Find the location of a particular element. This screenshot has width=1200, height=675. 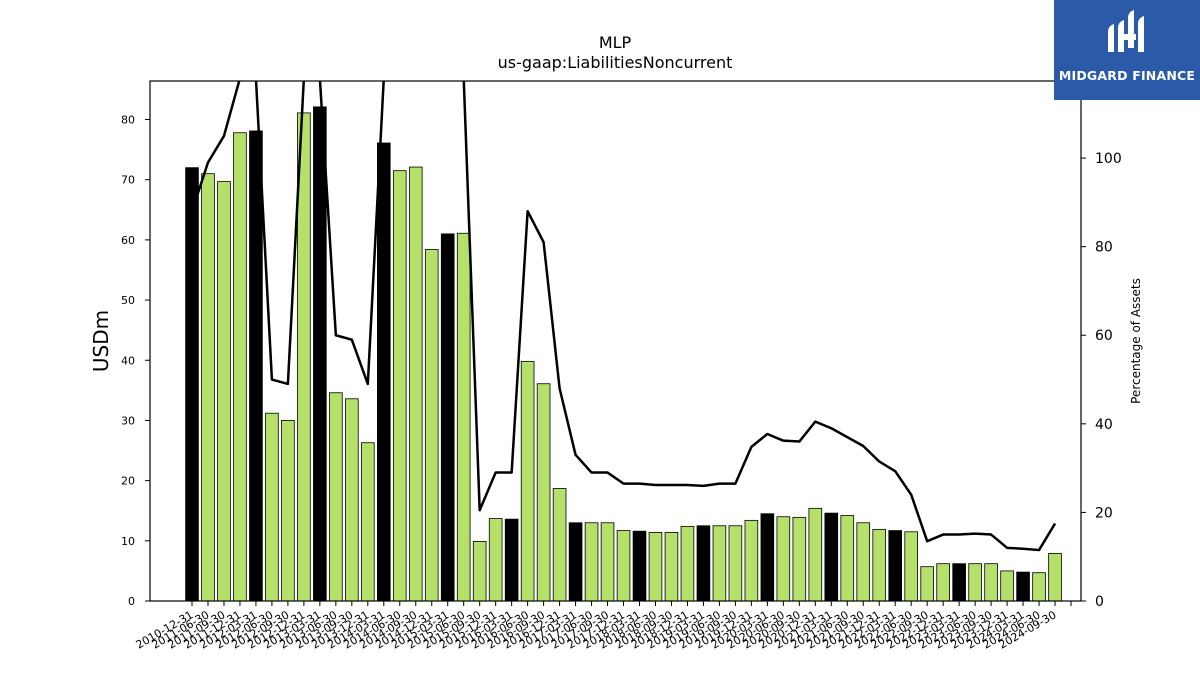

midgard-logo-icon is located at coordinates (1126, 31).